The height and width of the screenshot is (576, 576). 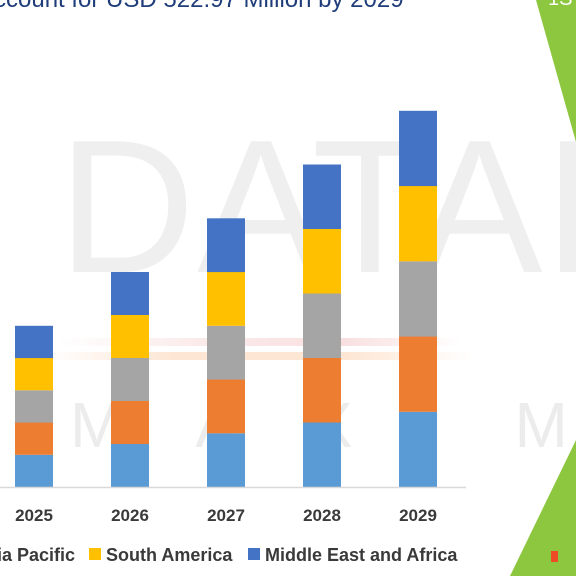 What do you see at coordinates (361, 555) in the screenshot?
I see `legend-label-2: Middle East and Africa` at bounding box center [361, 555].